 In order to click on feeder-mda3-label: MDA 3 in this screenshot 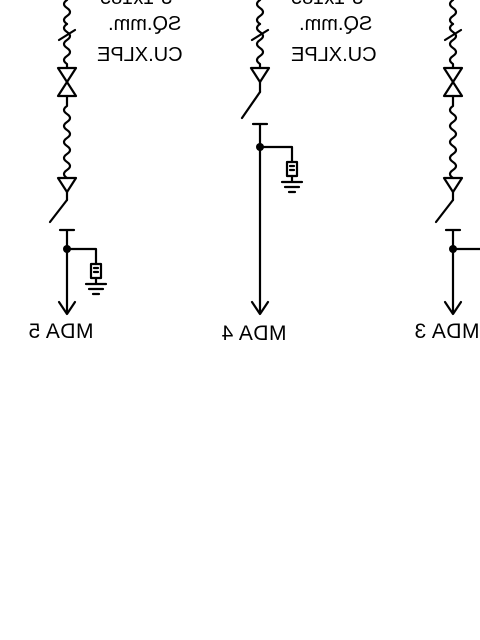, I will do `click(447, 331)`.